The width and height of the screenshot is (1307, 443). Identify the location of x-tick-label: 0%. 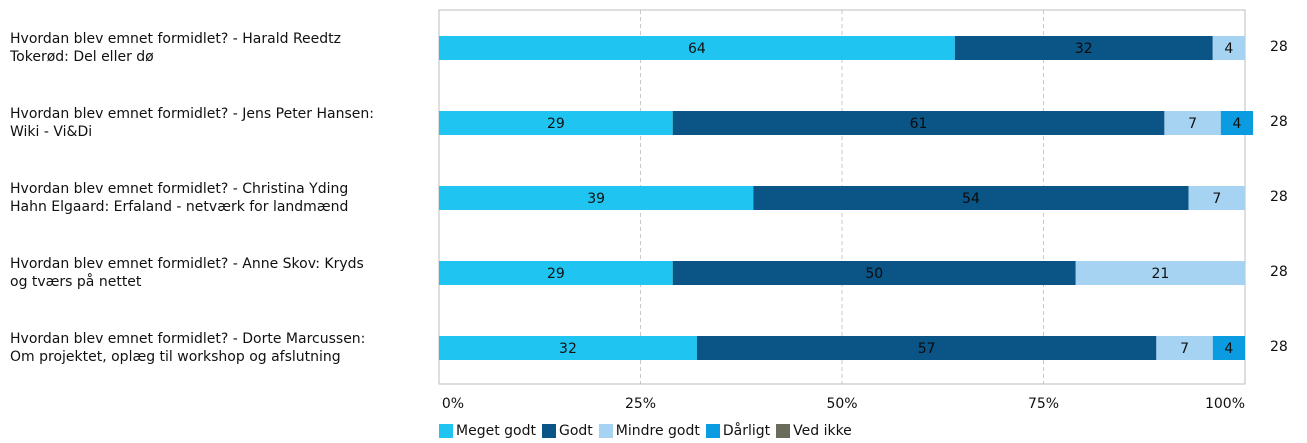
(453, 404).